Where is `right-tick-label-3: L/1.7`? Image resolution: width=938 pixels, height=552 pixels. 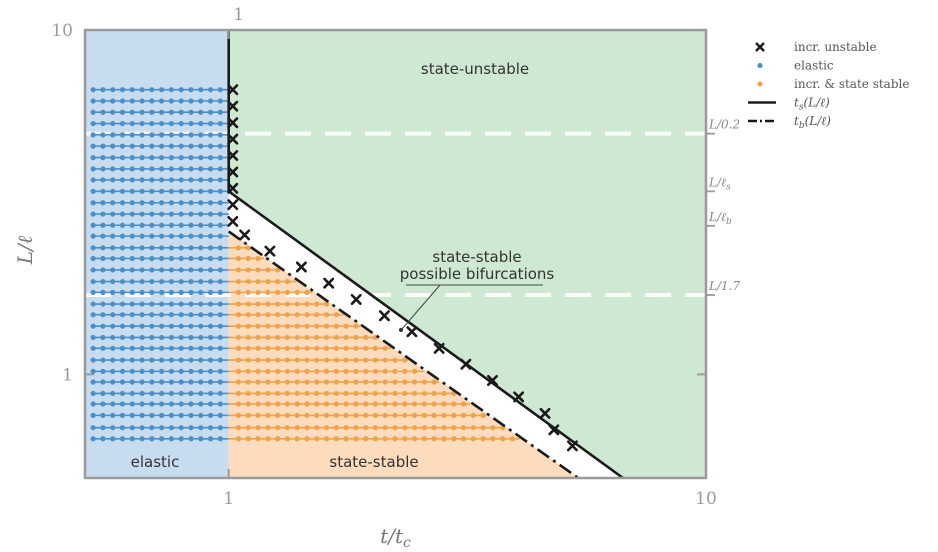 right-tick-label-3: L/1.7 is located at coordinates (724, 286).